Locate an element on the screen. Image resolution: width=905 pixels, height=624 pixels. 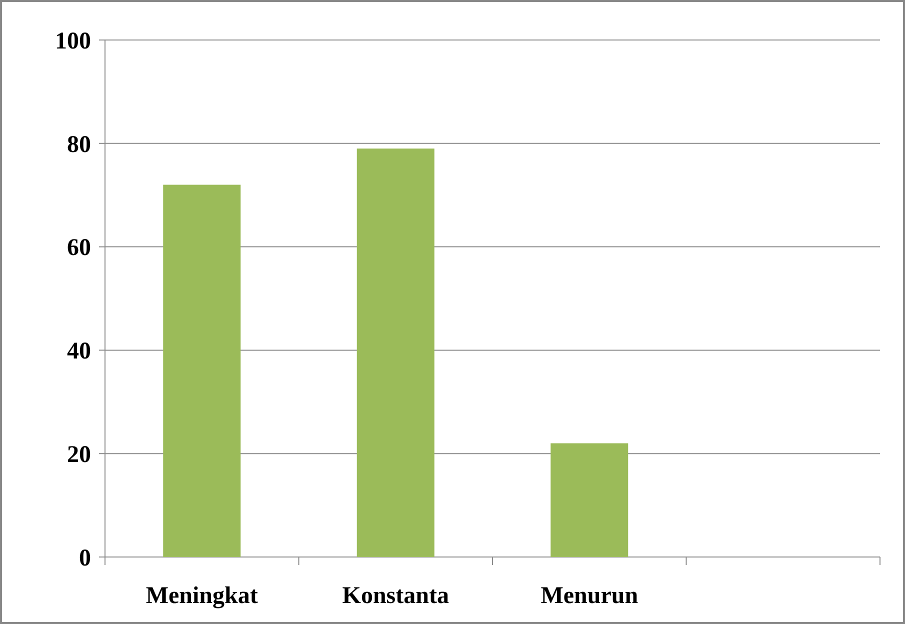
y-tick-label: 0 is located at coordinates (85, 558).